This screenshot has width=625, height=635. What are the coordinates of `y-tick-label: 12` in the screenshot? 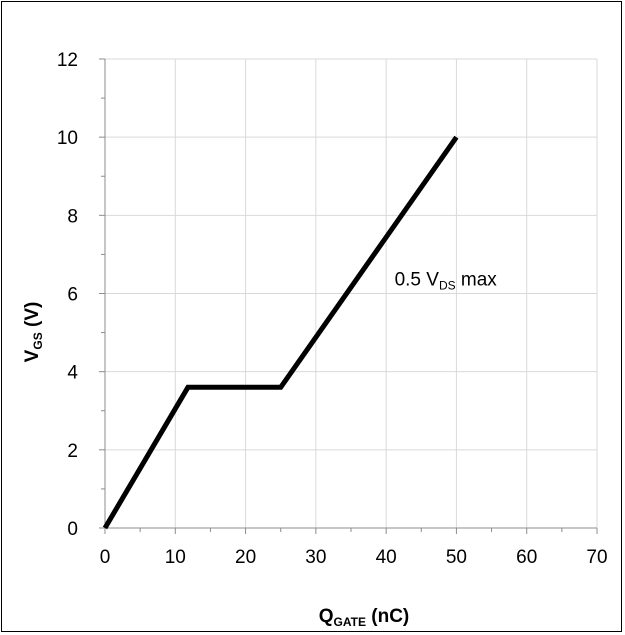 It's located at (67, 60).